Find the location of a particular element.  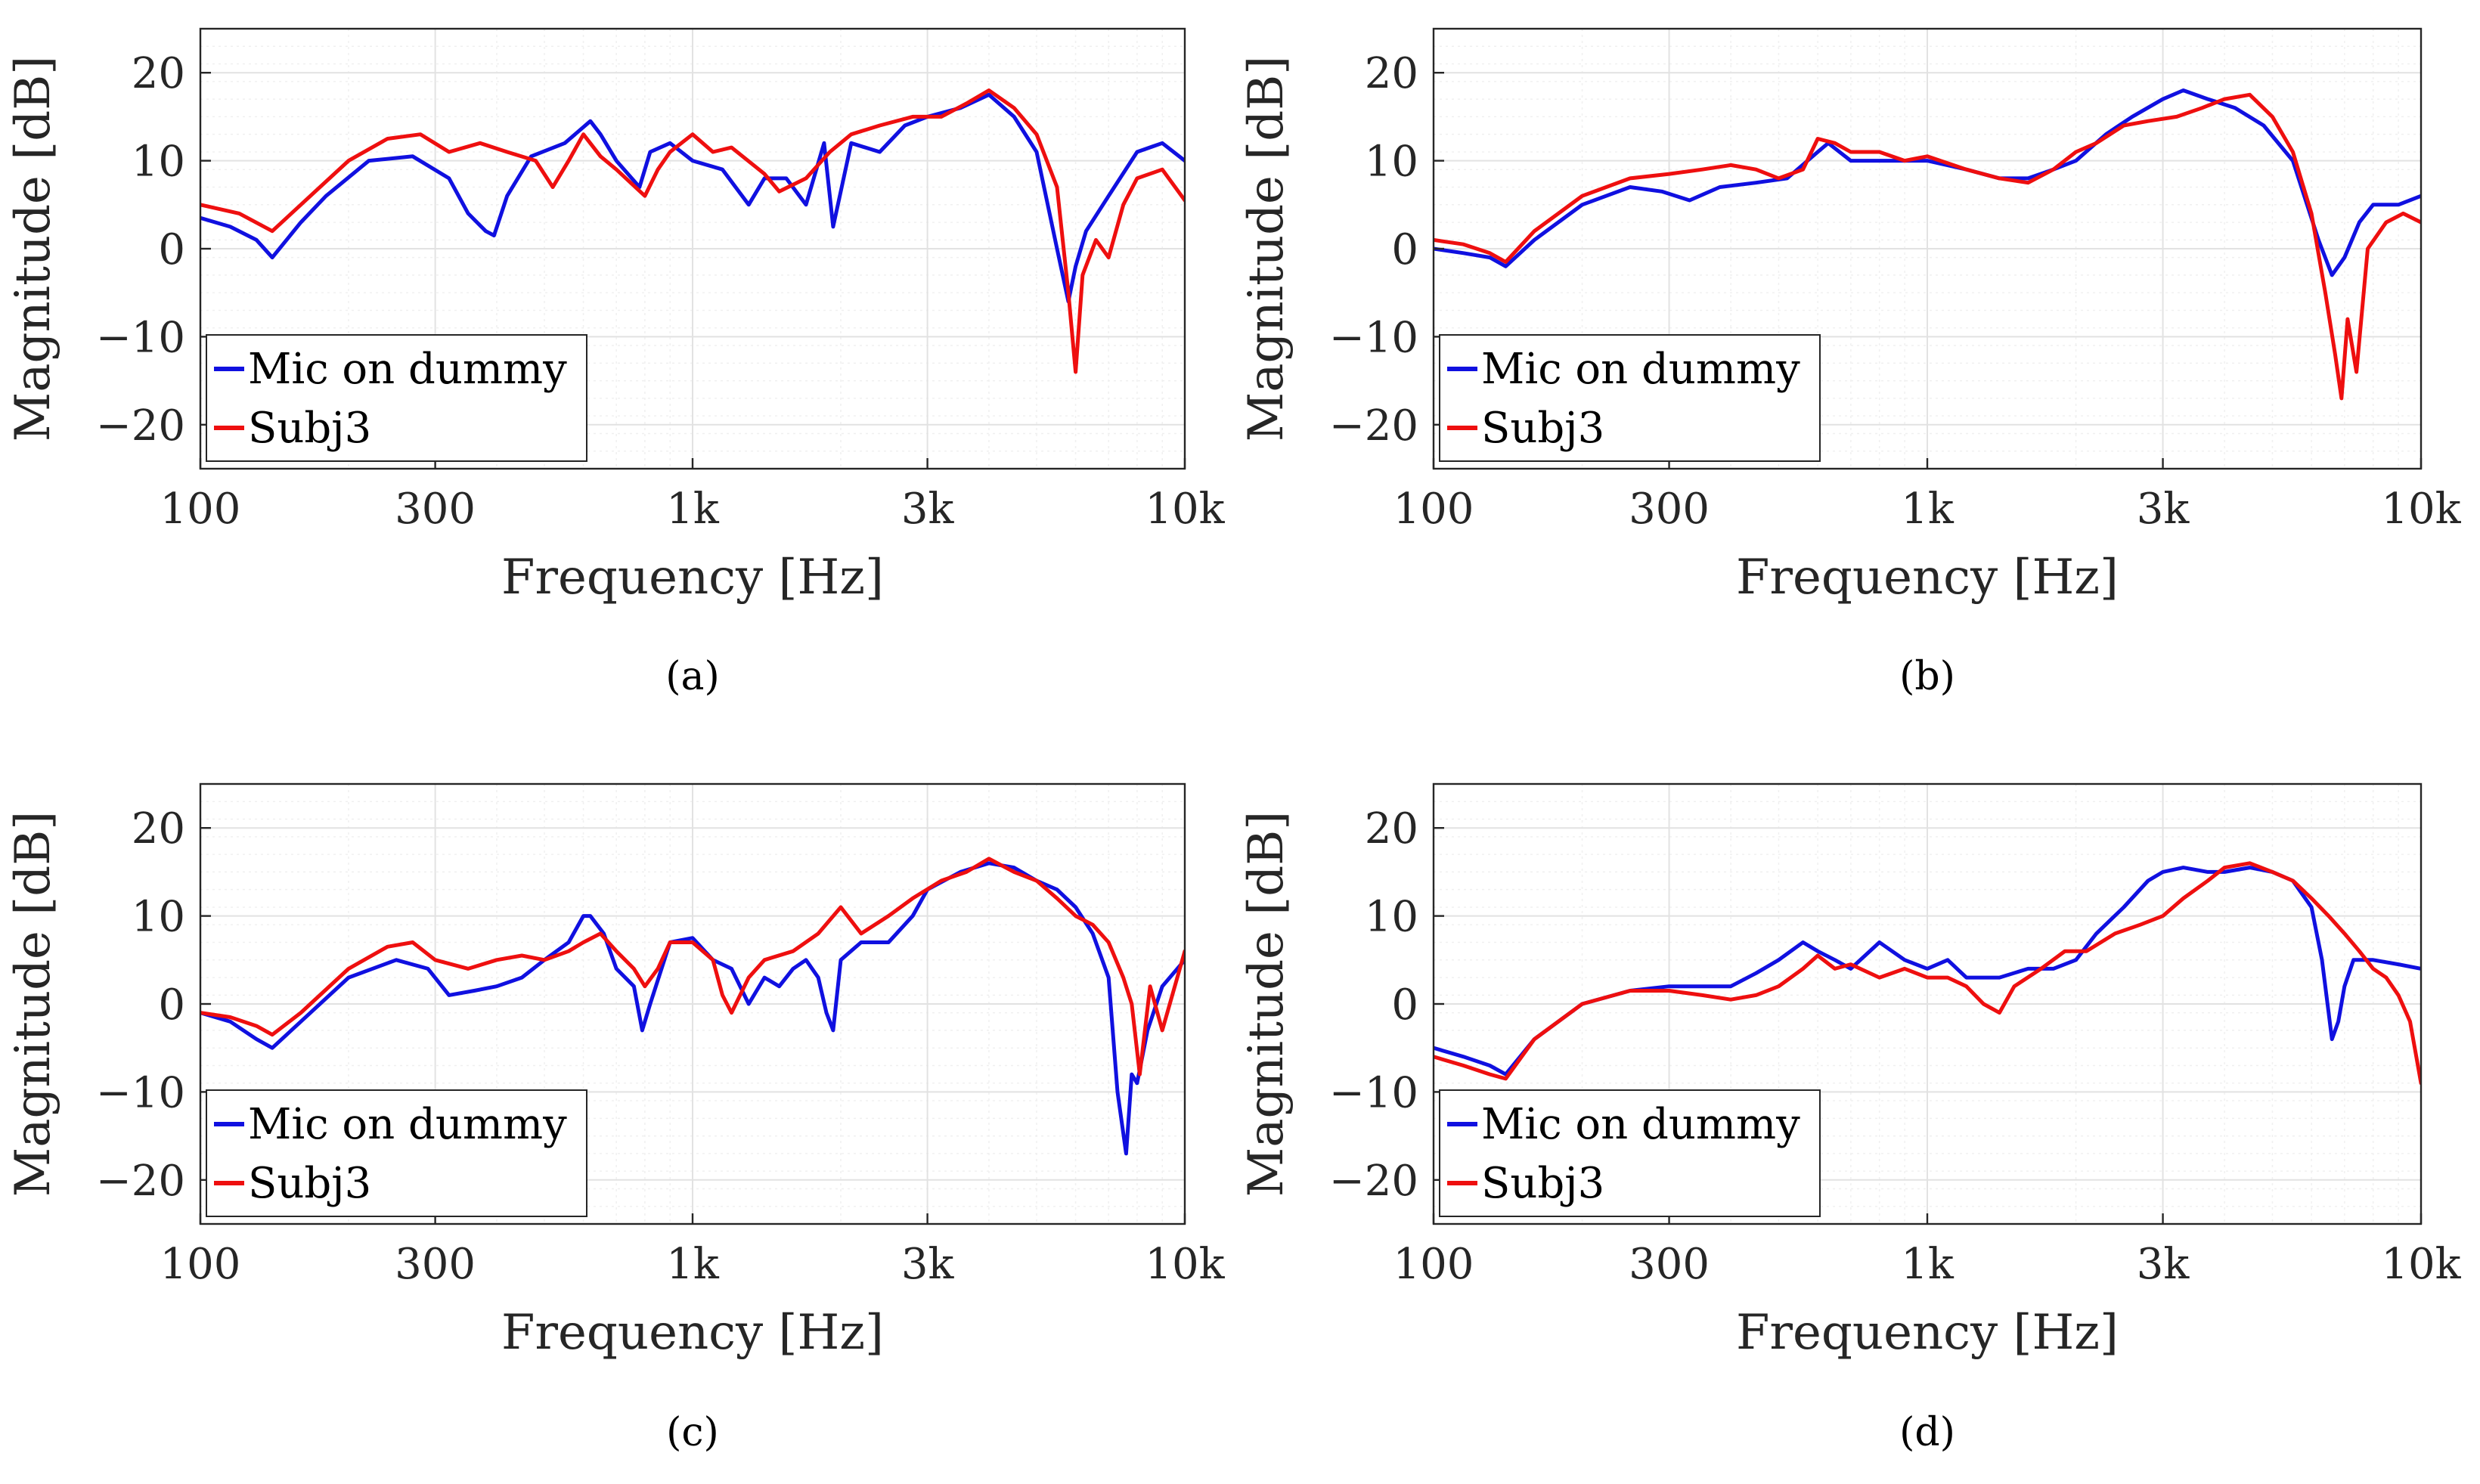

panel-caption: (d) is located at coordinates (1927, 1432).